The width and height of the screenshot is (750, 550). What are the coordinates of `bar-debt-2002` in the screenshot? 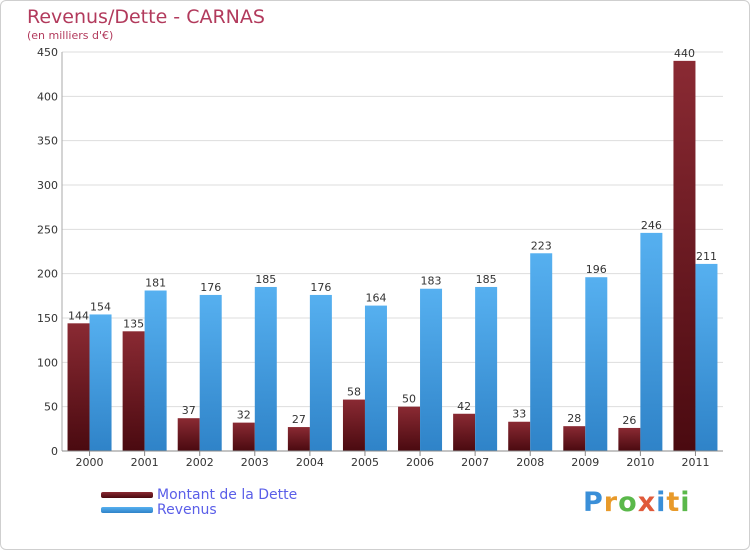 It's located at (188, 434).